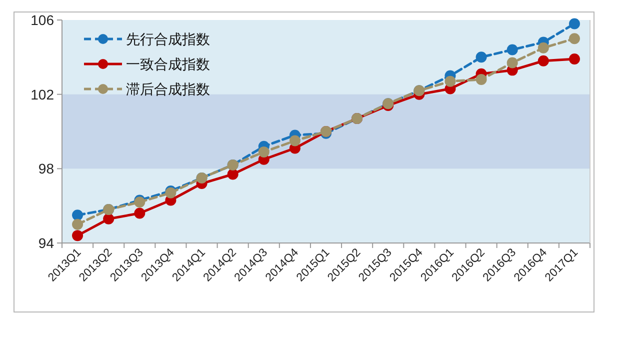 The height and width of the screenshot is (337, 640). Describe the element at coordinates (168, 89) in the screenshot. I see `legend-label: 滞后合成指数` at that location.